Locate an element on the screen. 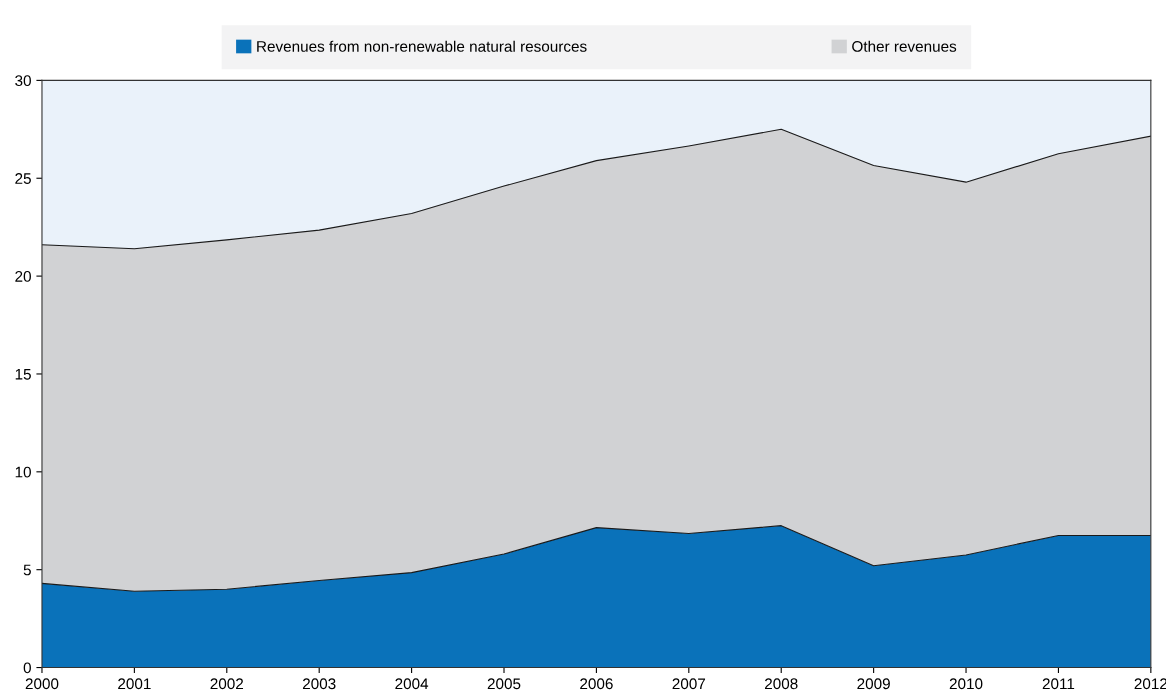  y-tick-label: 25 is located at coordinates (23, 178).